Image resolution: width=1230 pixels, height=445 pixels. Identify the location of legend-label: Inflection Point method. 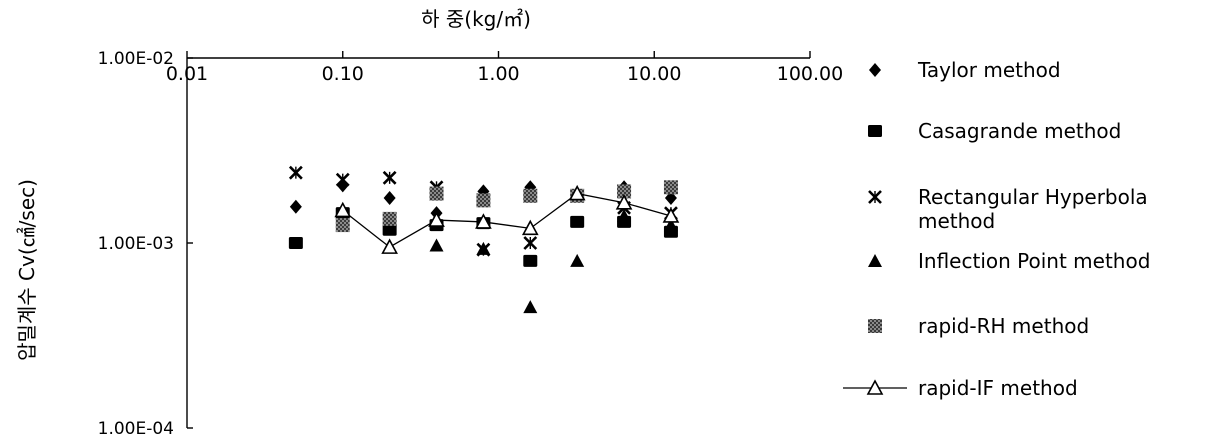
(1034, 261).